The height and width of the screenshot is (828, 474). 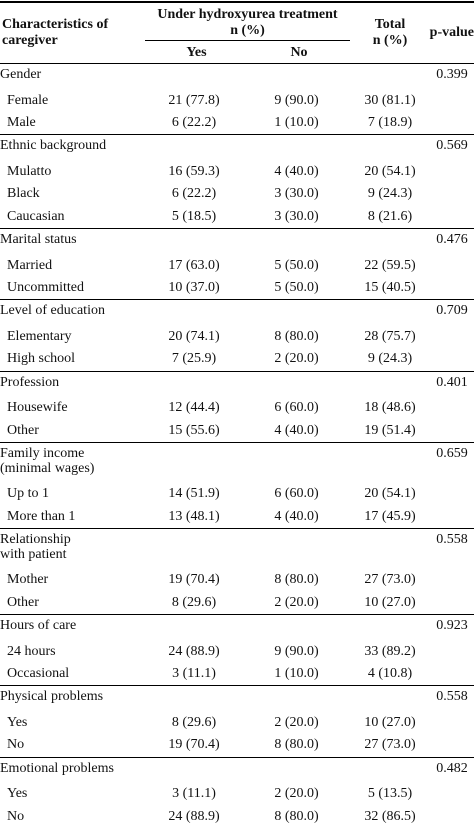 What do you see at coordinates (452, 147) in the screenshot?
I see `p-value-cell: 0.569` at bounding box center [452, 147].